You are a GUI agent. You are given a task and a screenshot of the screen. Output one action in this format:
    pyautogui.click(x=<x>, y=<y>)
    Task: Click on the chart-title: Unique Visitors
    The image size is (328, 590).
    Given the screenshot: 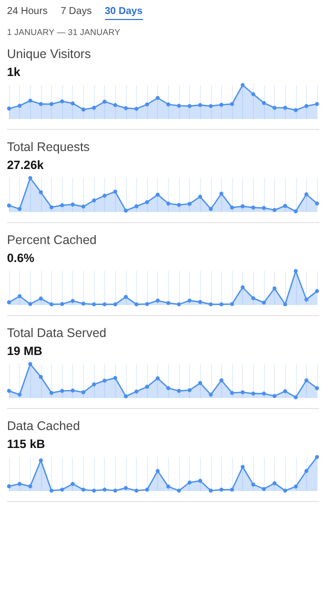 What is the action you would take?
    pyautogui.click(x=49, y=54)
    